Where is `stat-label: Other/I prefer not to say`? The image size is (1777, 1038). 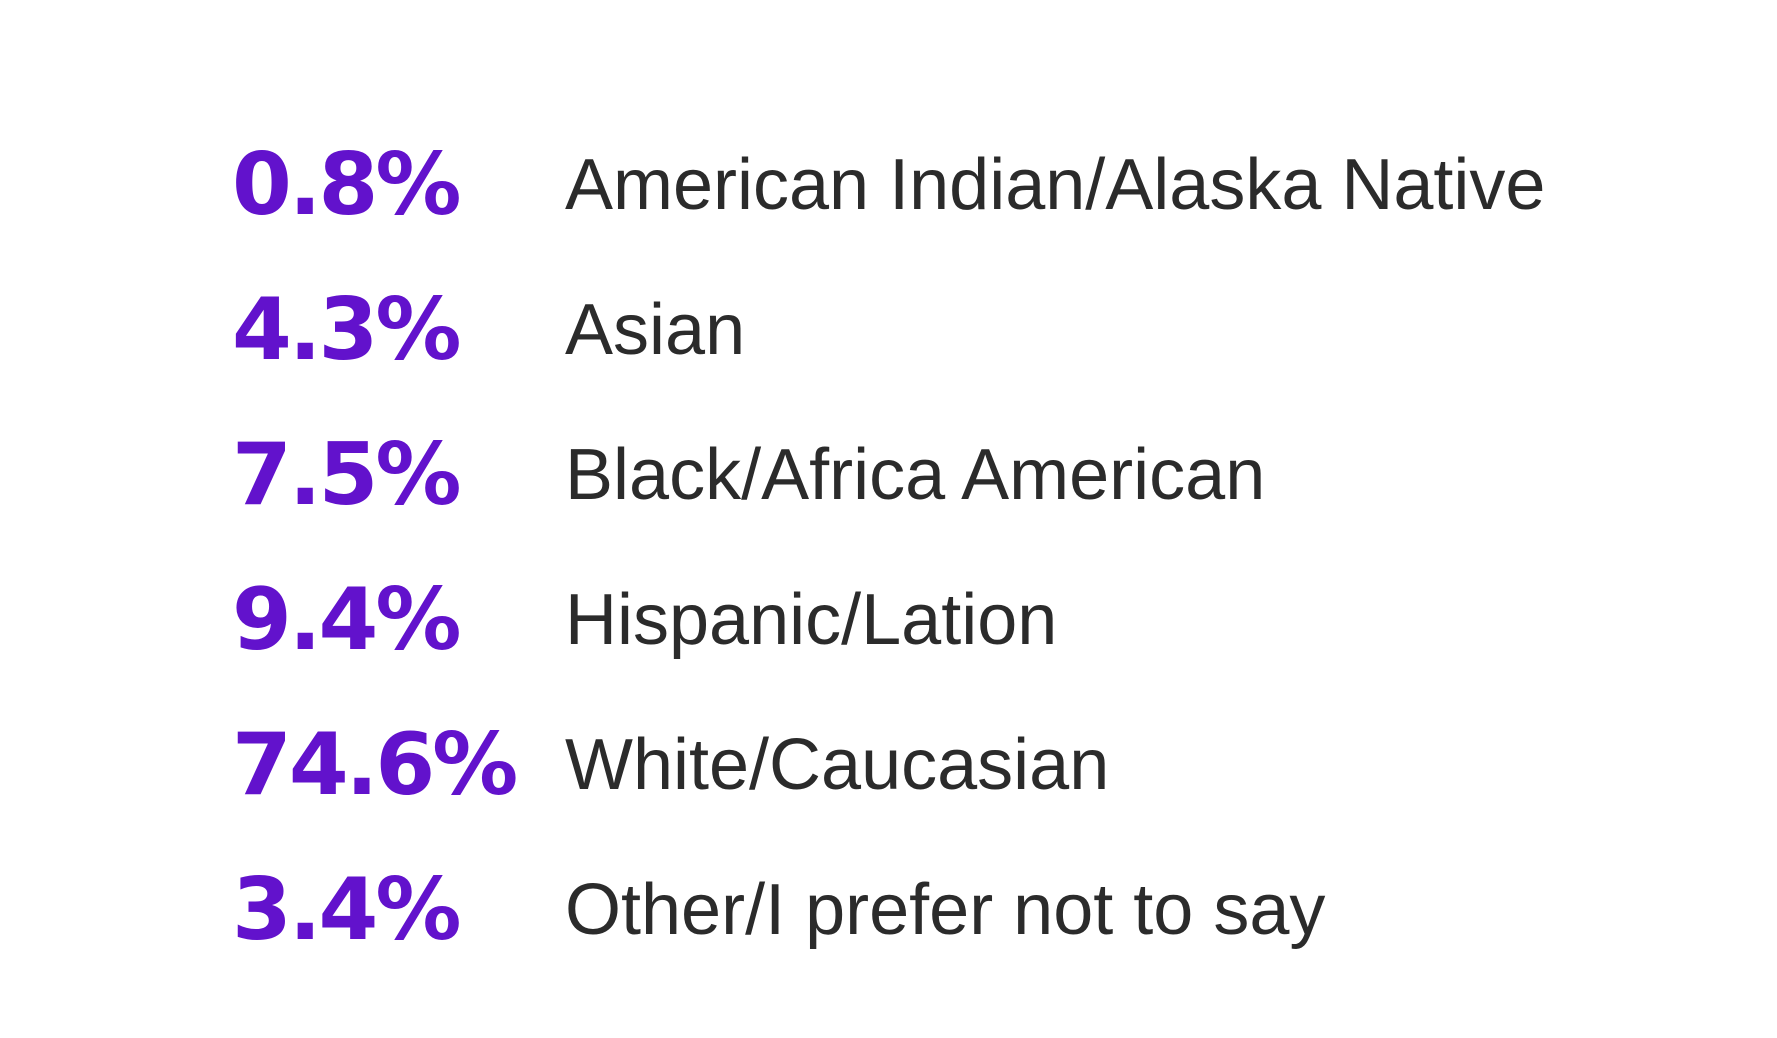
stat-label: Other/I prefer not to say is located at coordinates (945, 909).